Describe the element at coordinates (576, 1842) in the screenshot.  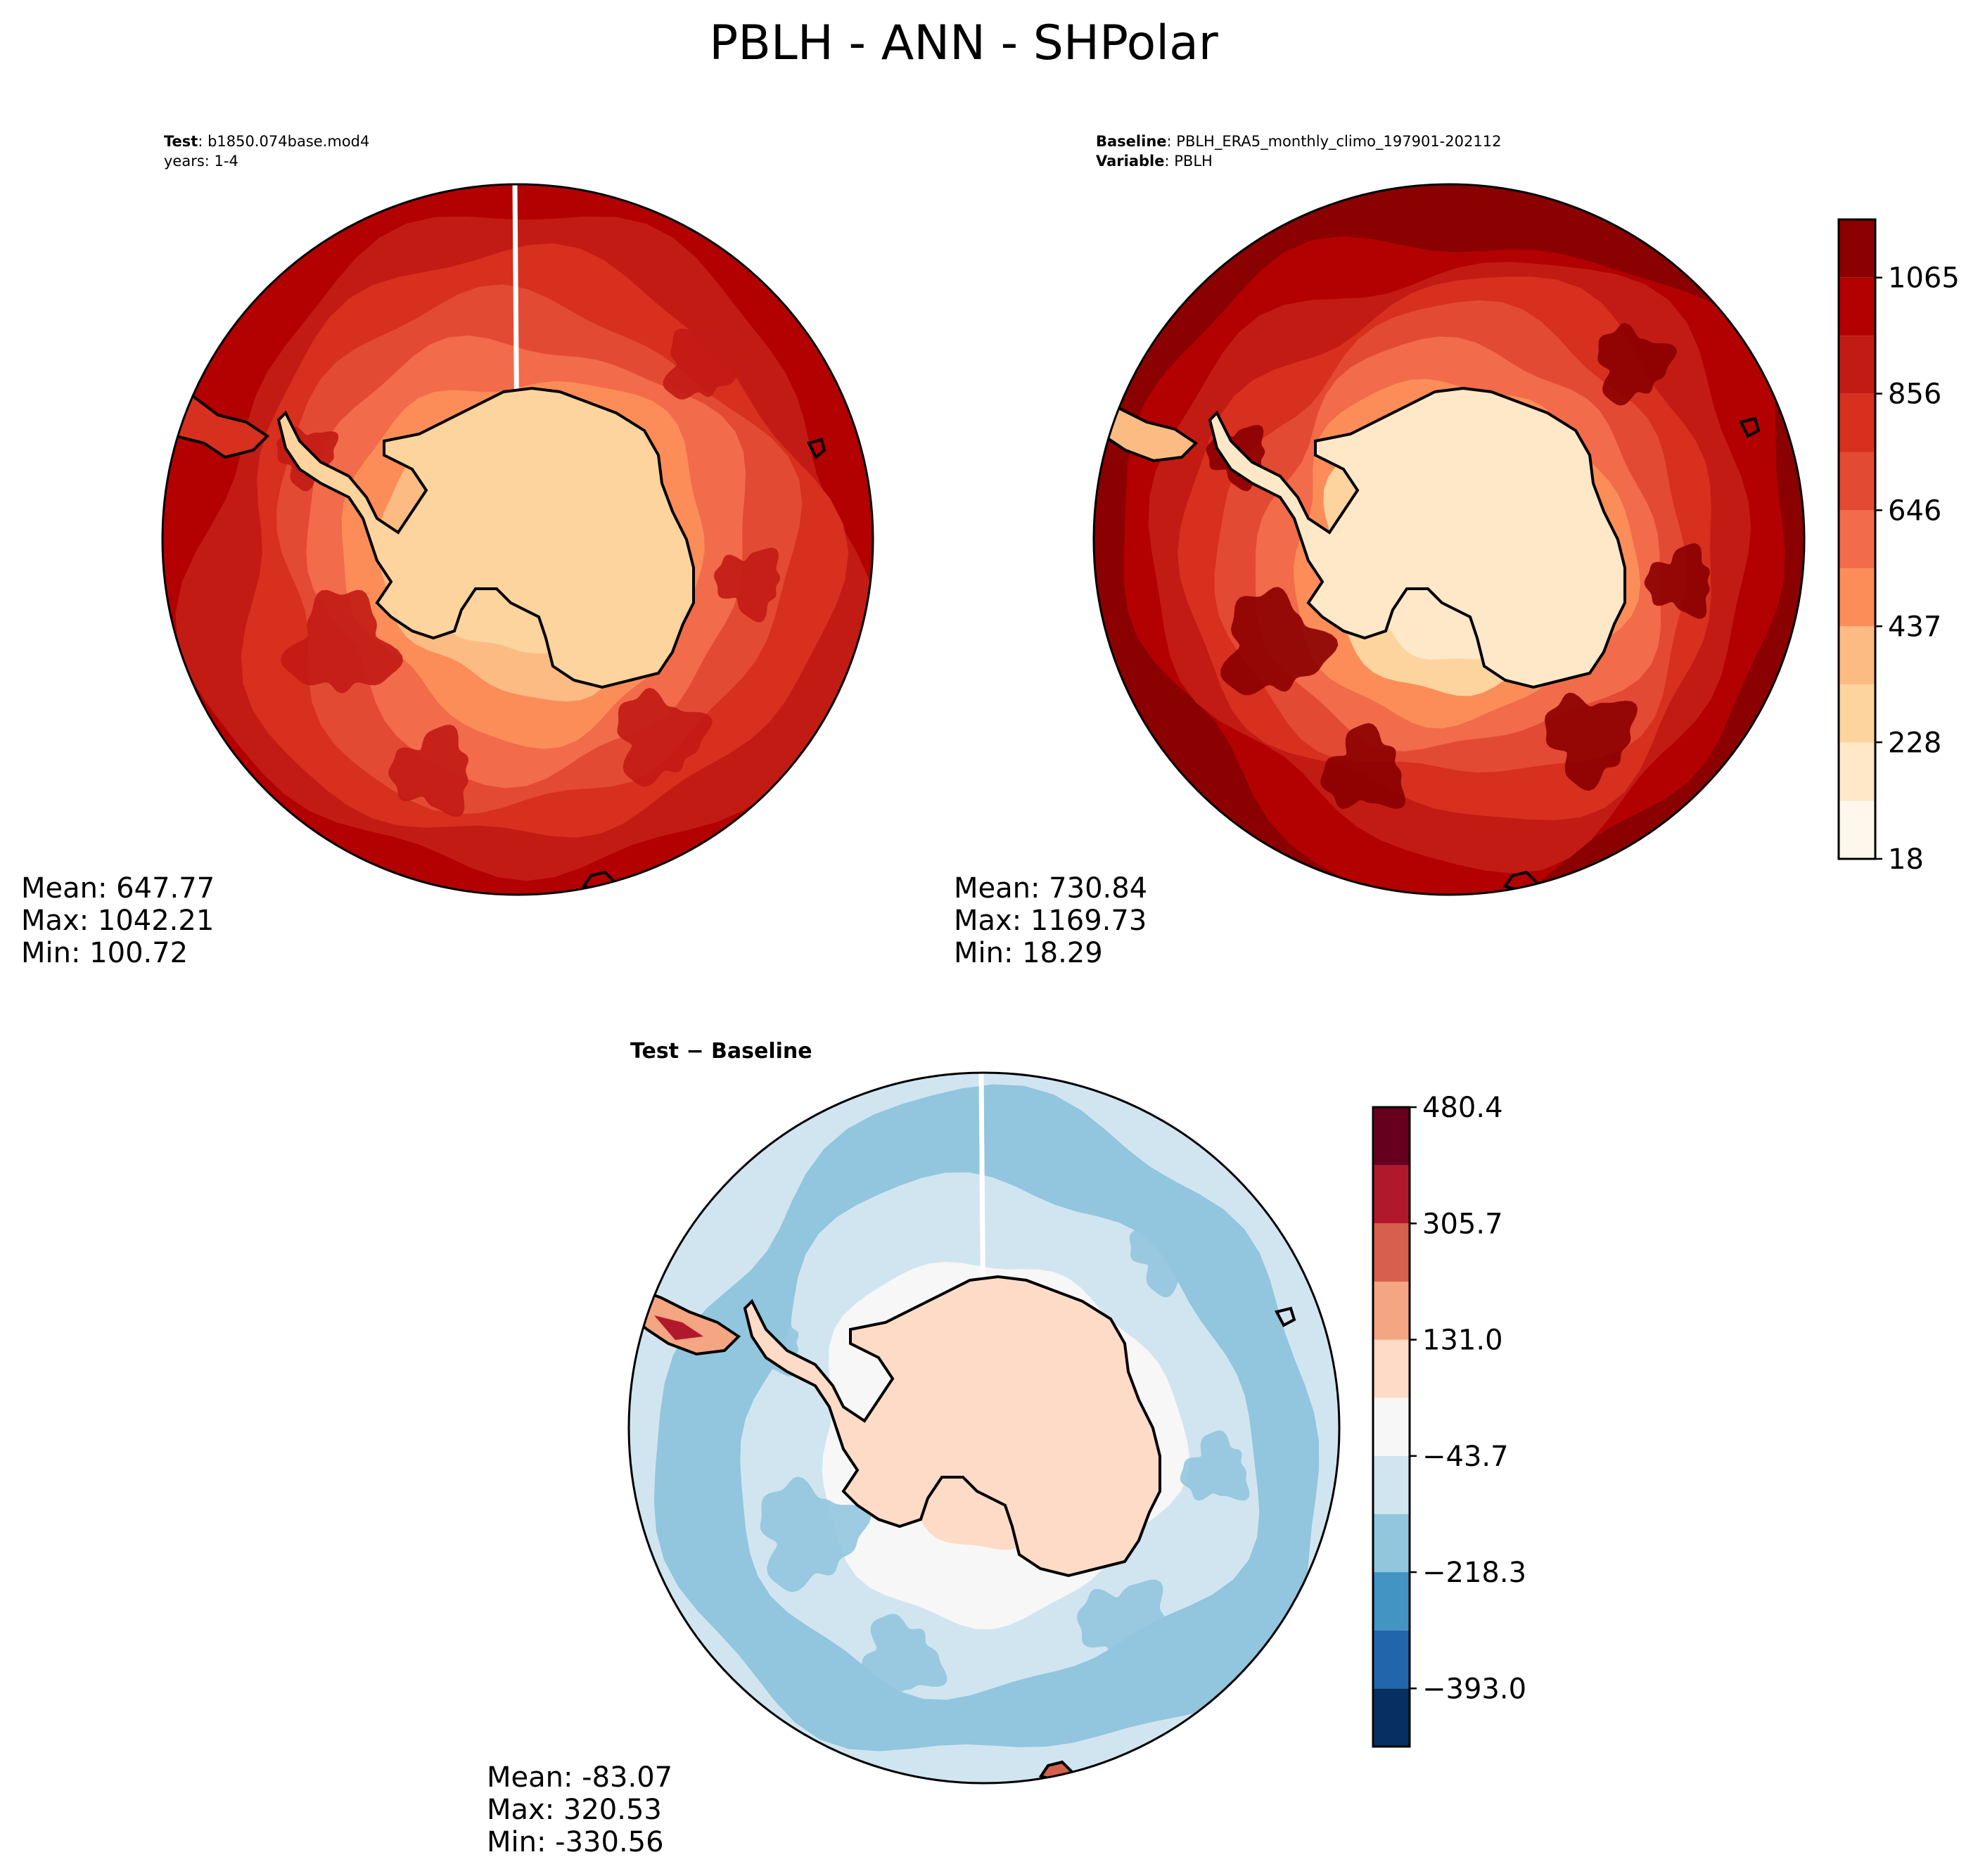
I see `difference-min: Min: -330.56` at that location.